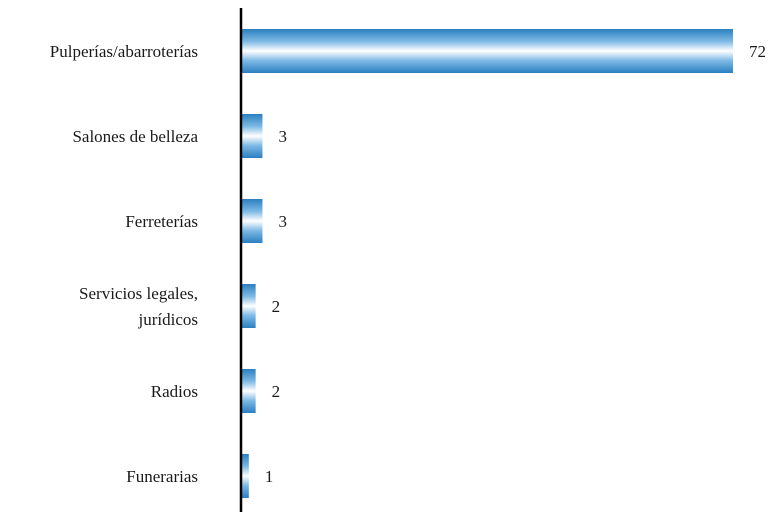  I want to click on value-label-2: 3, so click(282, 221).